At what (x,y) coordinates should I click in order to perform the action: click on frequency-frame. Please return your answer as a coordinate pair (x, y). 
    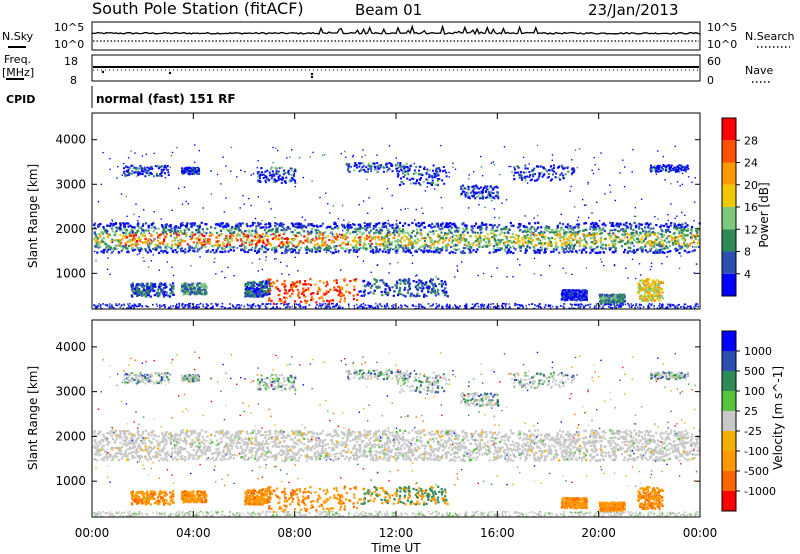
    Looking at the image, I should click on (396, 68).